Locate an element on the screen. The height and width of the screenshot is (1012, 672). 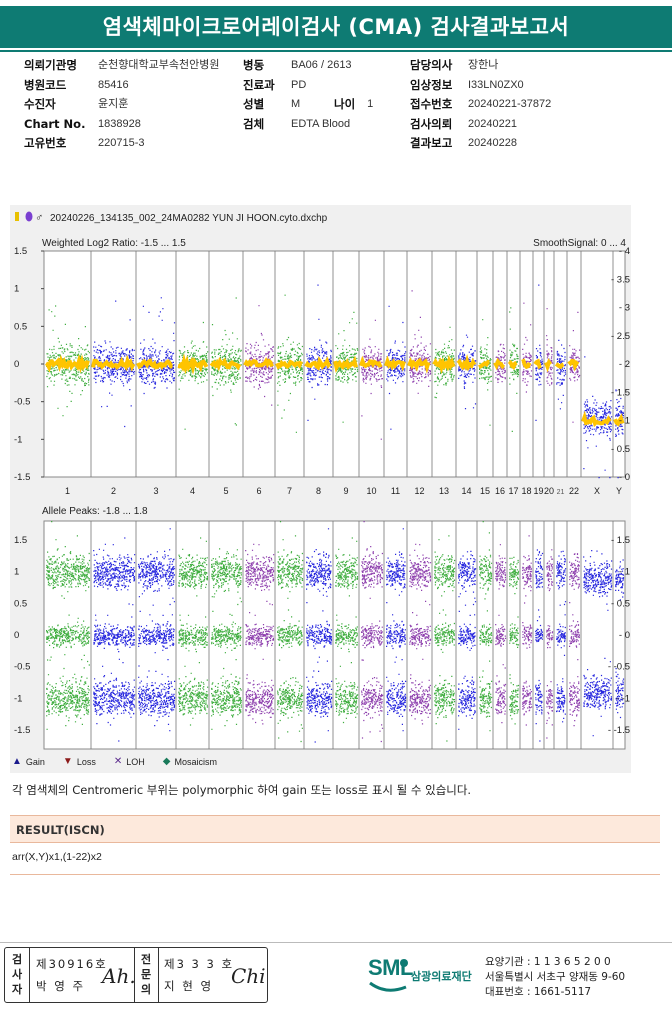
info-value: 20240221 is located at coordinates (492, 123).